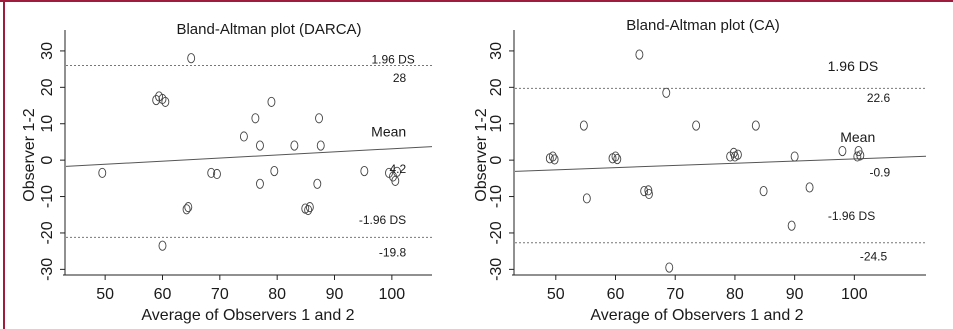 This screenshot has height=329, width=953. What do you see at coordinates (393, 253) in the screenshot?
I see `loa-annotation: -19.8` at bounding box center [393, 253].